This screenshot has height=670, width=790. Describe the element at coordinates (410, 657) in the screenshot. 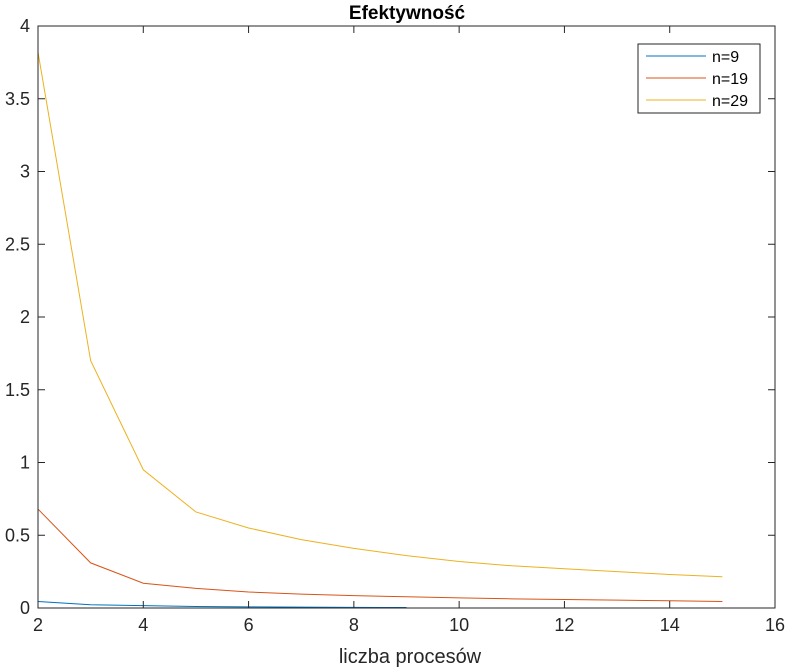

I see `x-axis-label: liczba procesów` at that location.